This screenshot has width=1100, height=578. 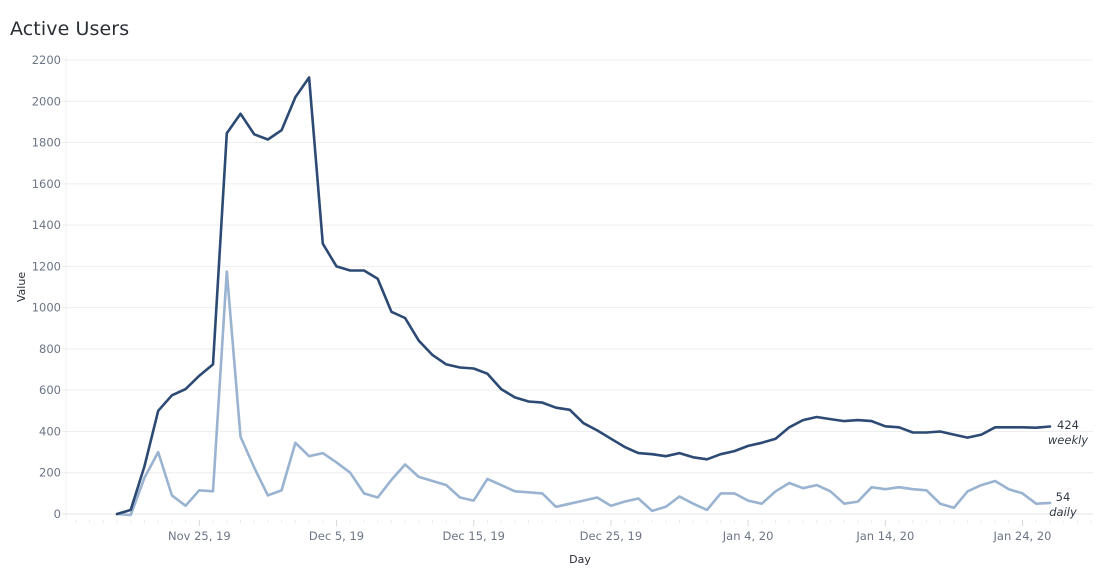 What do you see at coordinates (50, 390) in the screenshot?
I see `y-tick-label: 600` at bounding box center [50, 390].